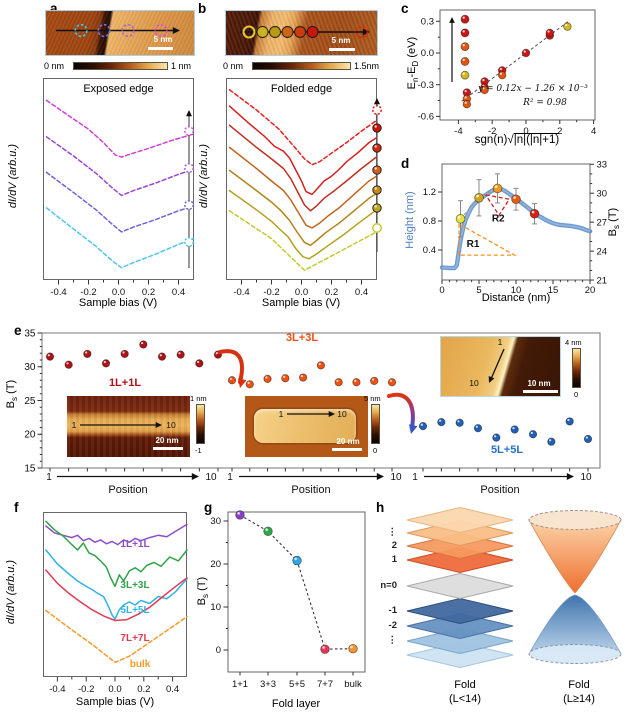 The width and height of the screenshot is (630, 719). What do you see at coordinates (405, 163) in the screenshot?
I see `panel-letter-d: d` at bounding box center [405, 163].